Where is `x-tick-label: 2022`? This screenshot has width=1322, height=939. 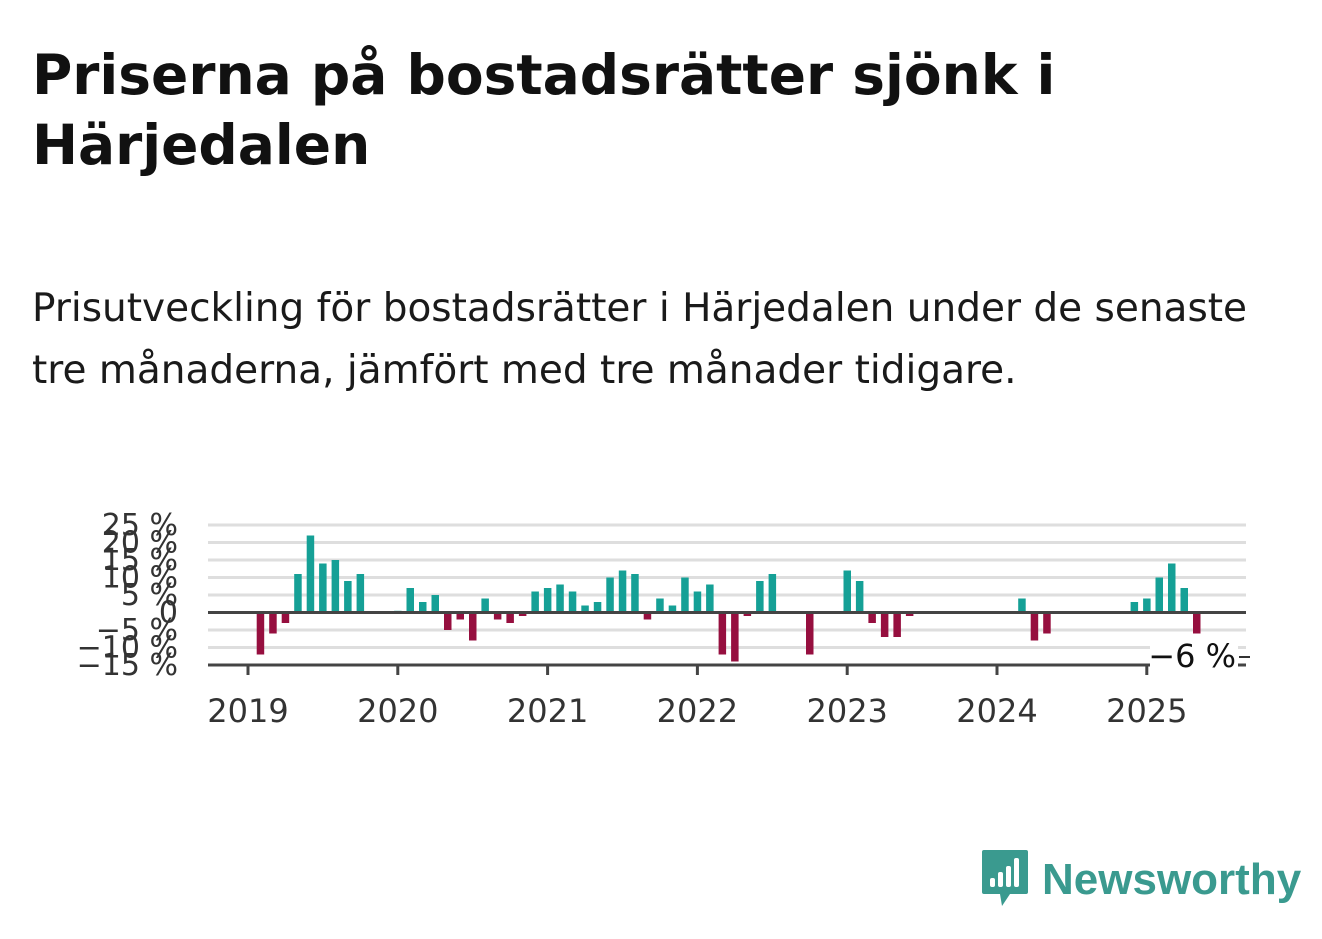 x-tick-label: 2022 is located at coordinates (697, 711).